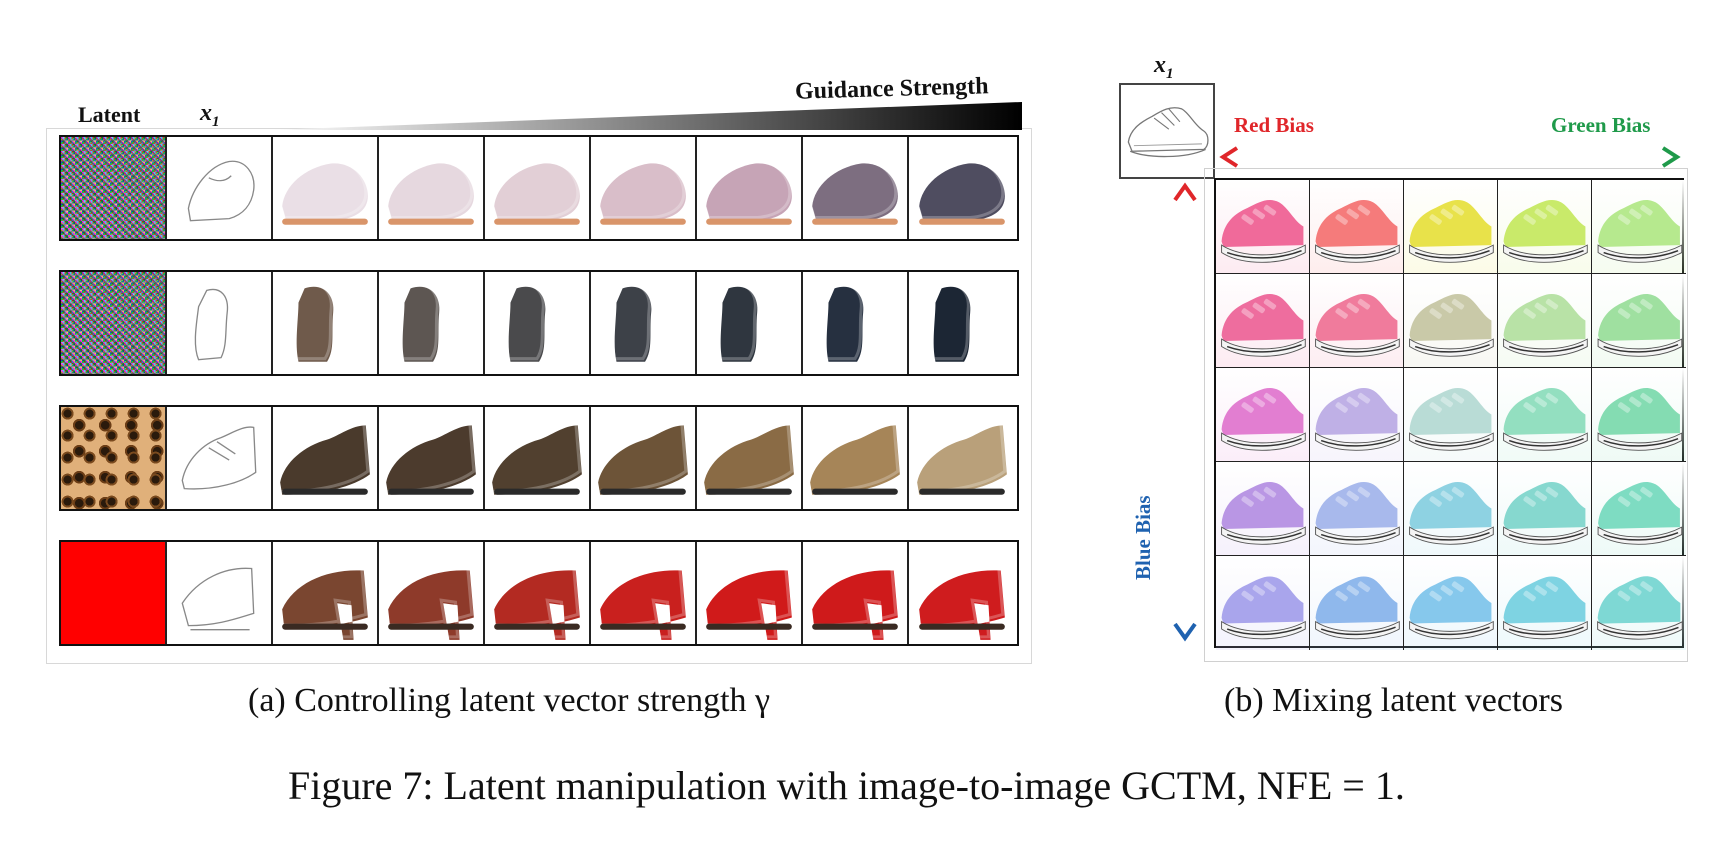 The image size is (1734, 851). Describe the element at coordinates (216, 121) in the screenshot. I see `x1-label-subscript: 1` at that location.